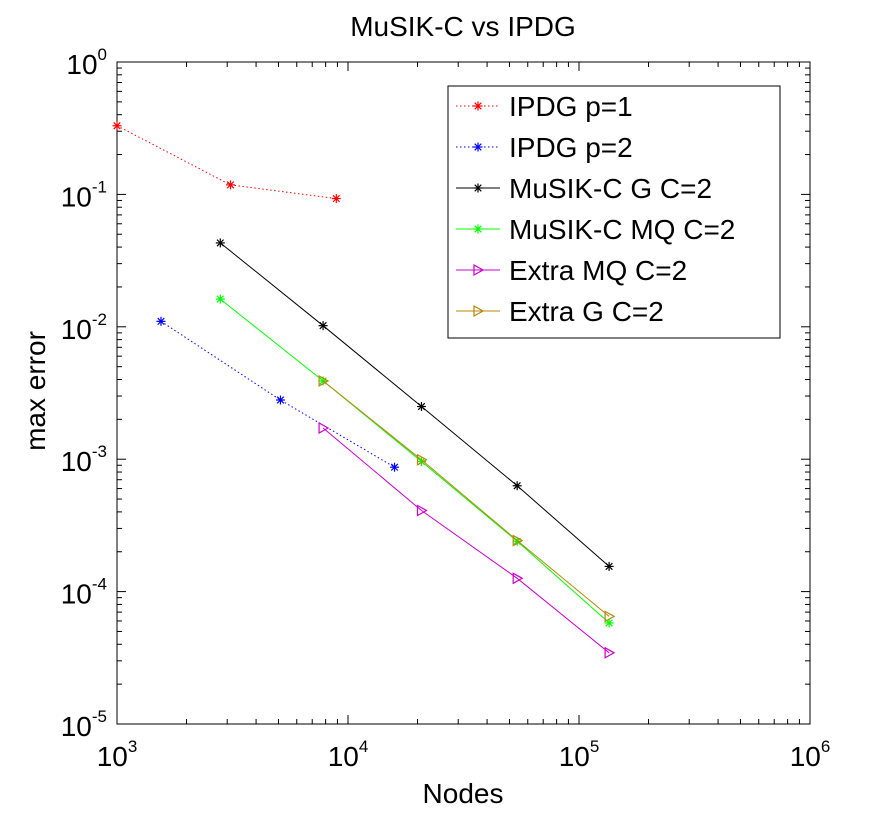 The height and width of the screenshot is (817, 896). Describe the element at coordinates (35, 391) in the screenshot. I see `y-axis-label: max error` at that location.